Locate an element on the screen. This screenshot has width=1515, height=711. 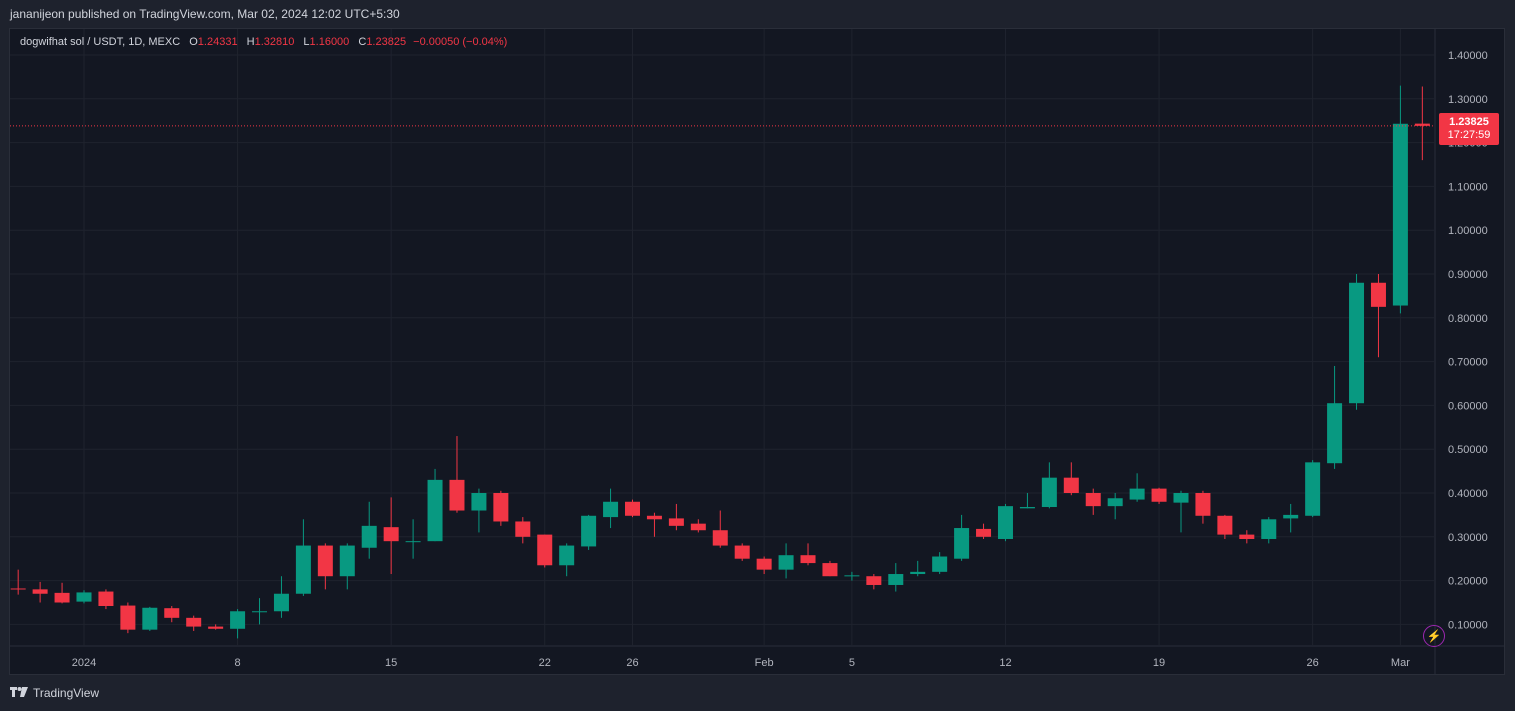
low-value: 1.16000 is located at coordinates (329, 42).